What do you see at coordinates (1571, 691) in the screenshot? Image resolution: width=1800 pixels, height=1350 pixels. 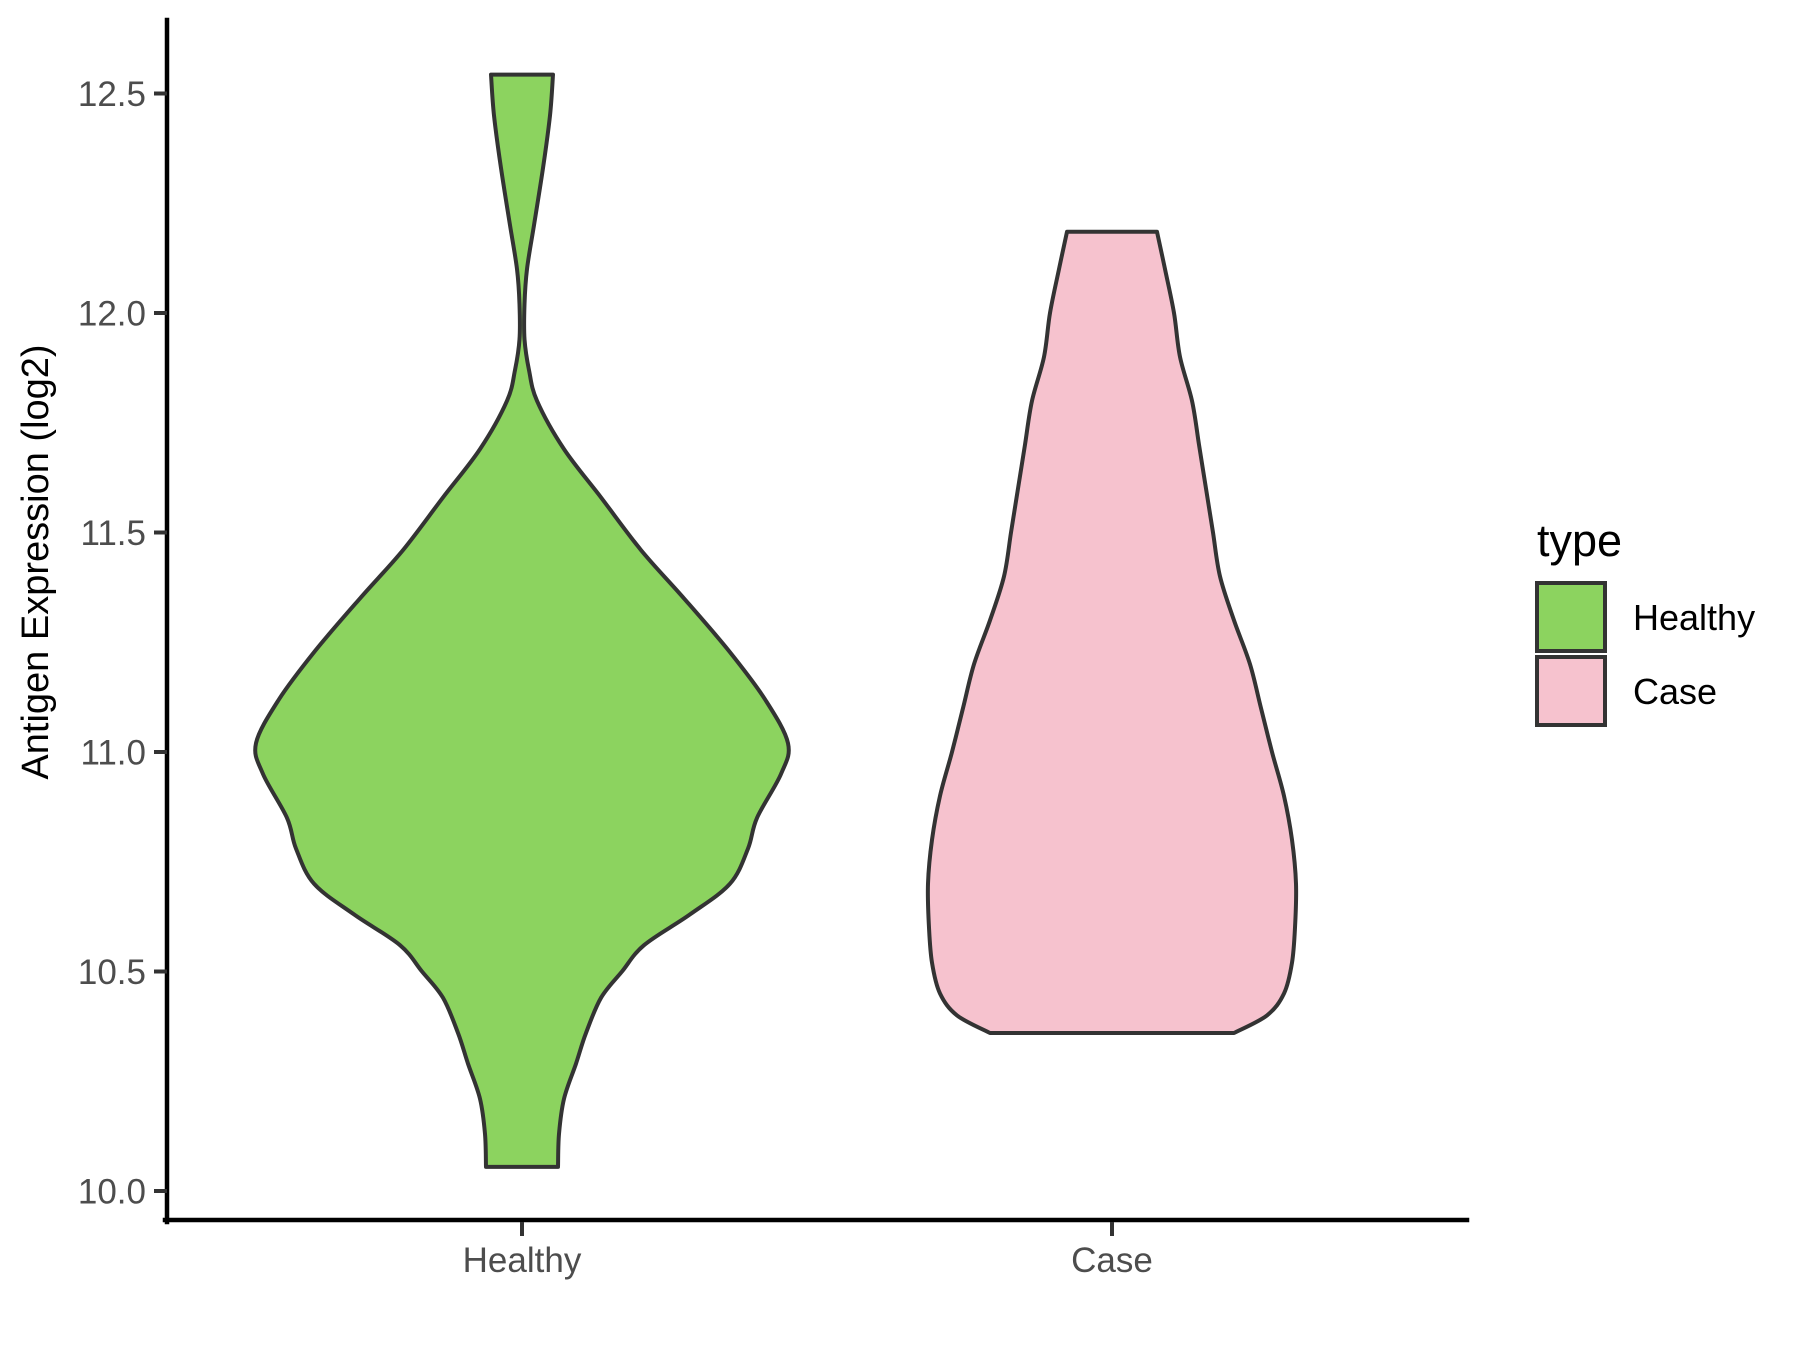 I see `legend-key-case` at bounding box center [1571, 691].